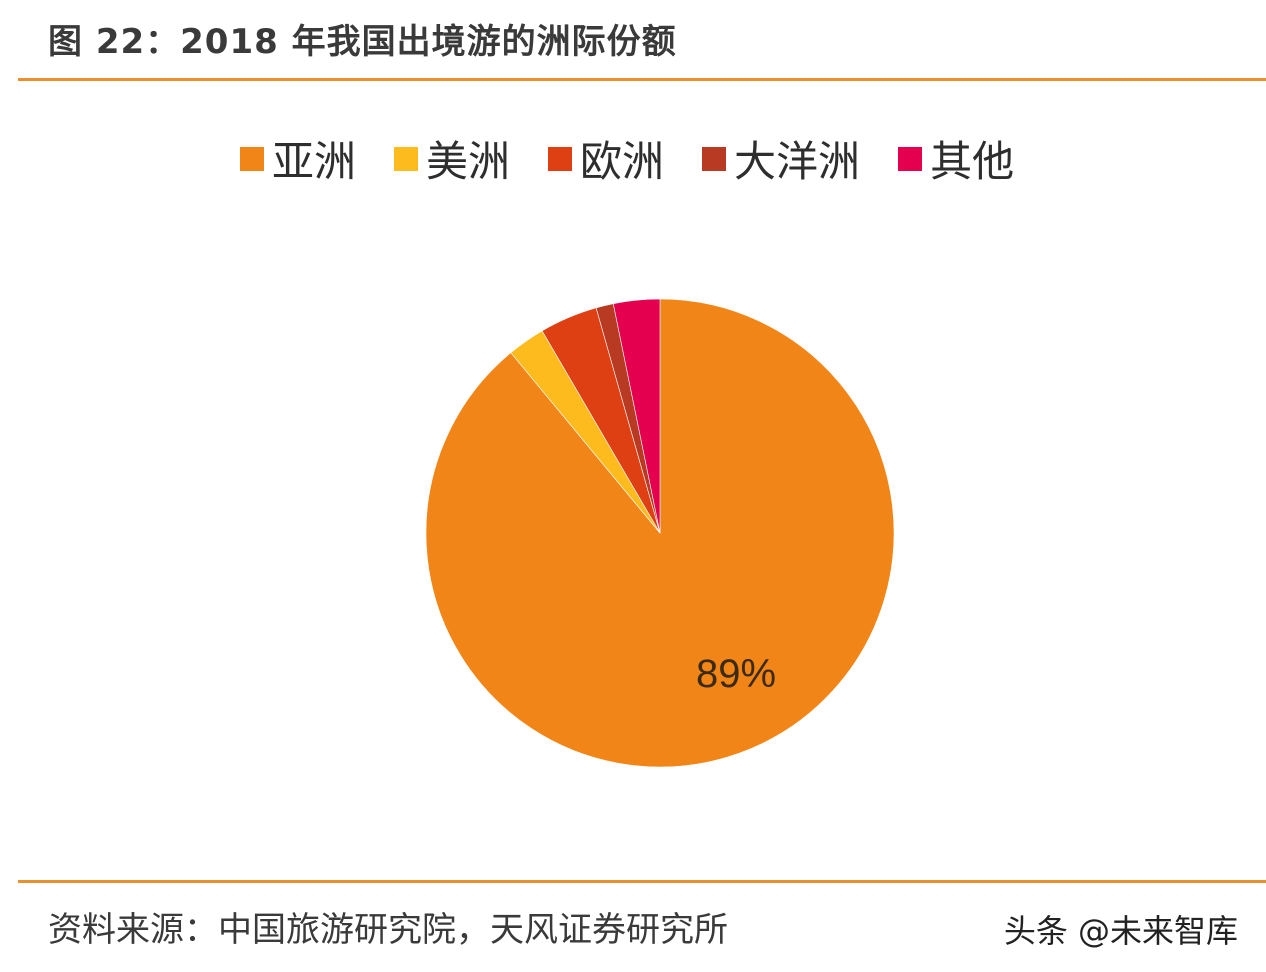 The height and width of the screenshot is (972, 1266). I want to click on legend-item-europe: 欧洲, so click(606, 158).